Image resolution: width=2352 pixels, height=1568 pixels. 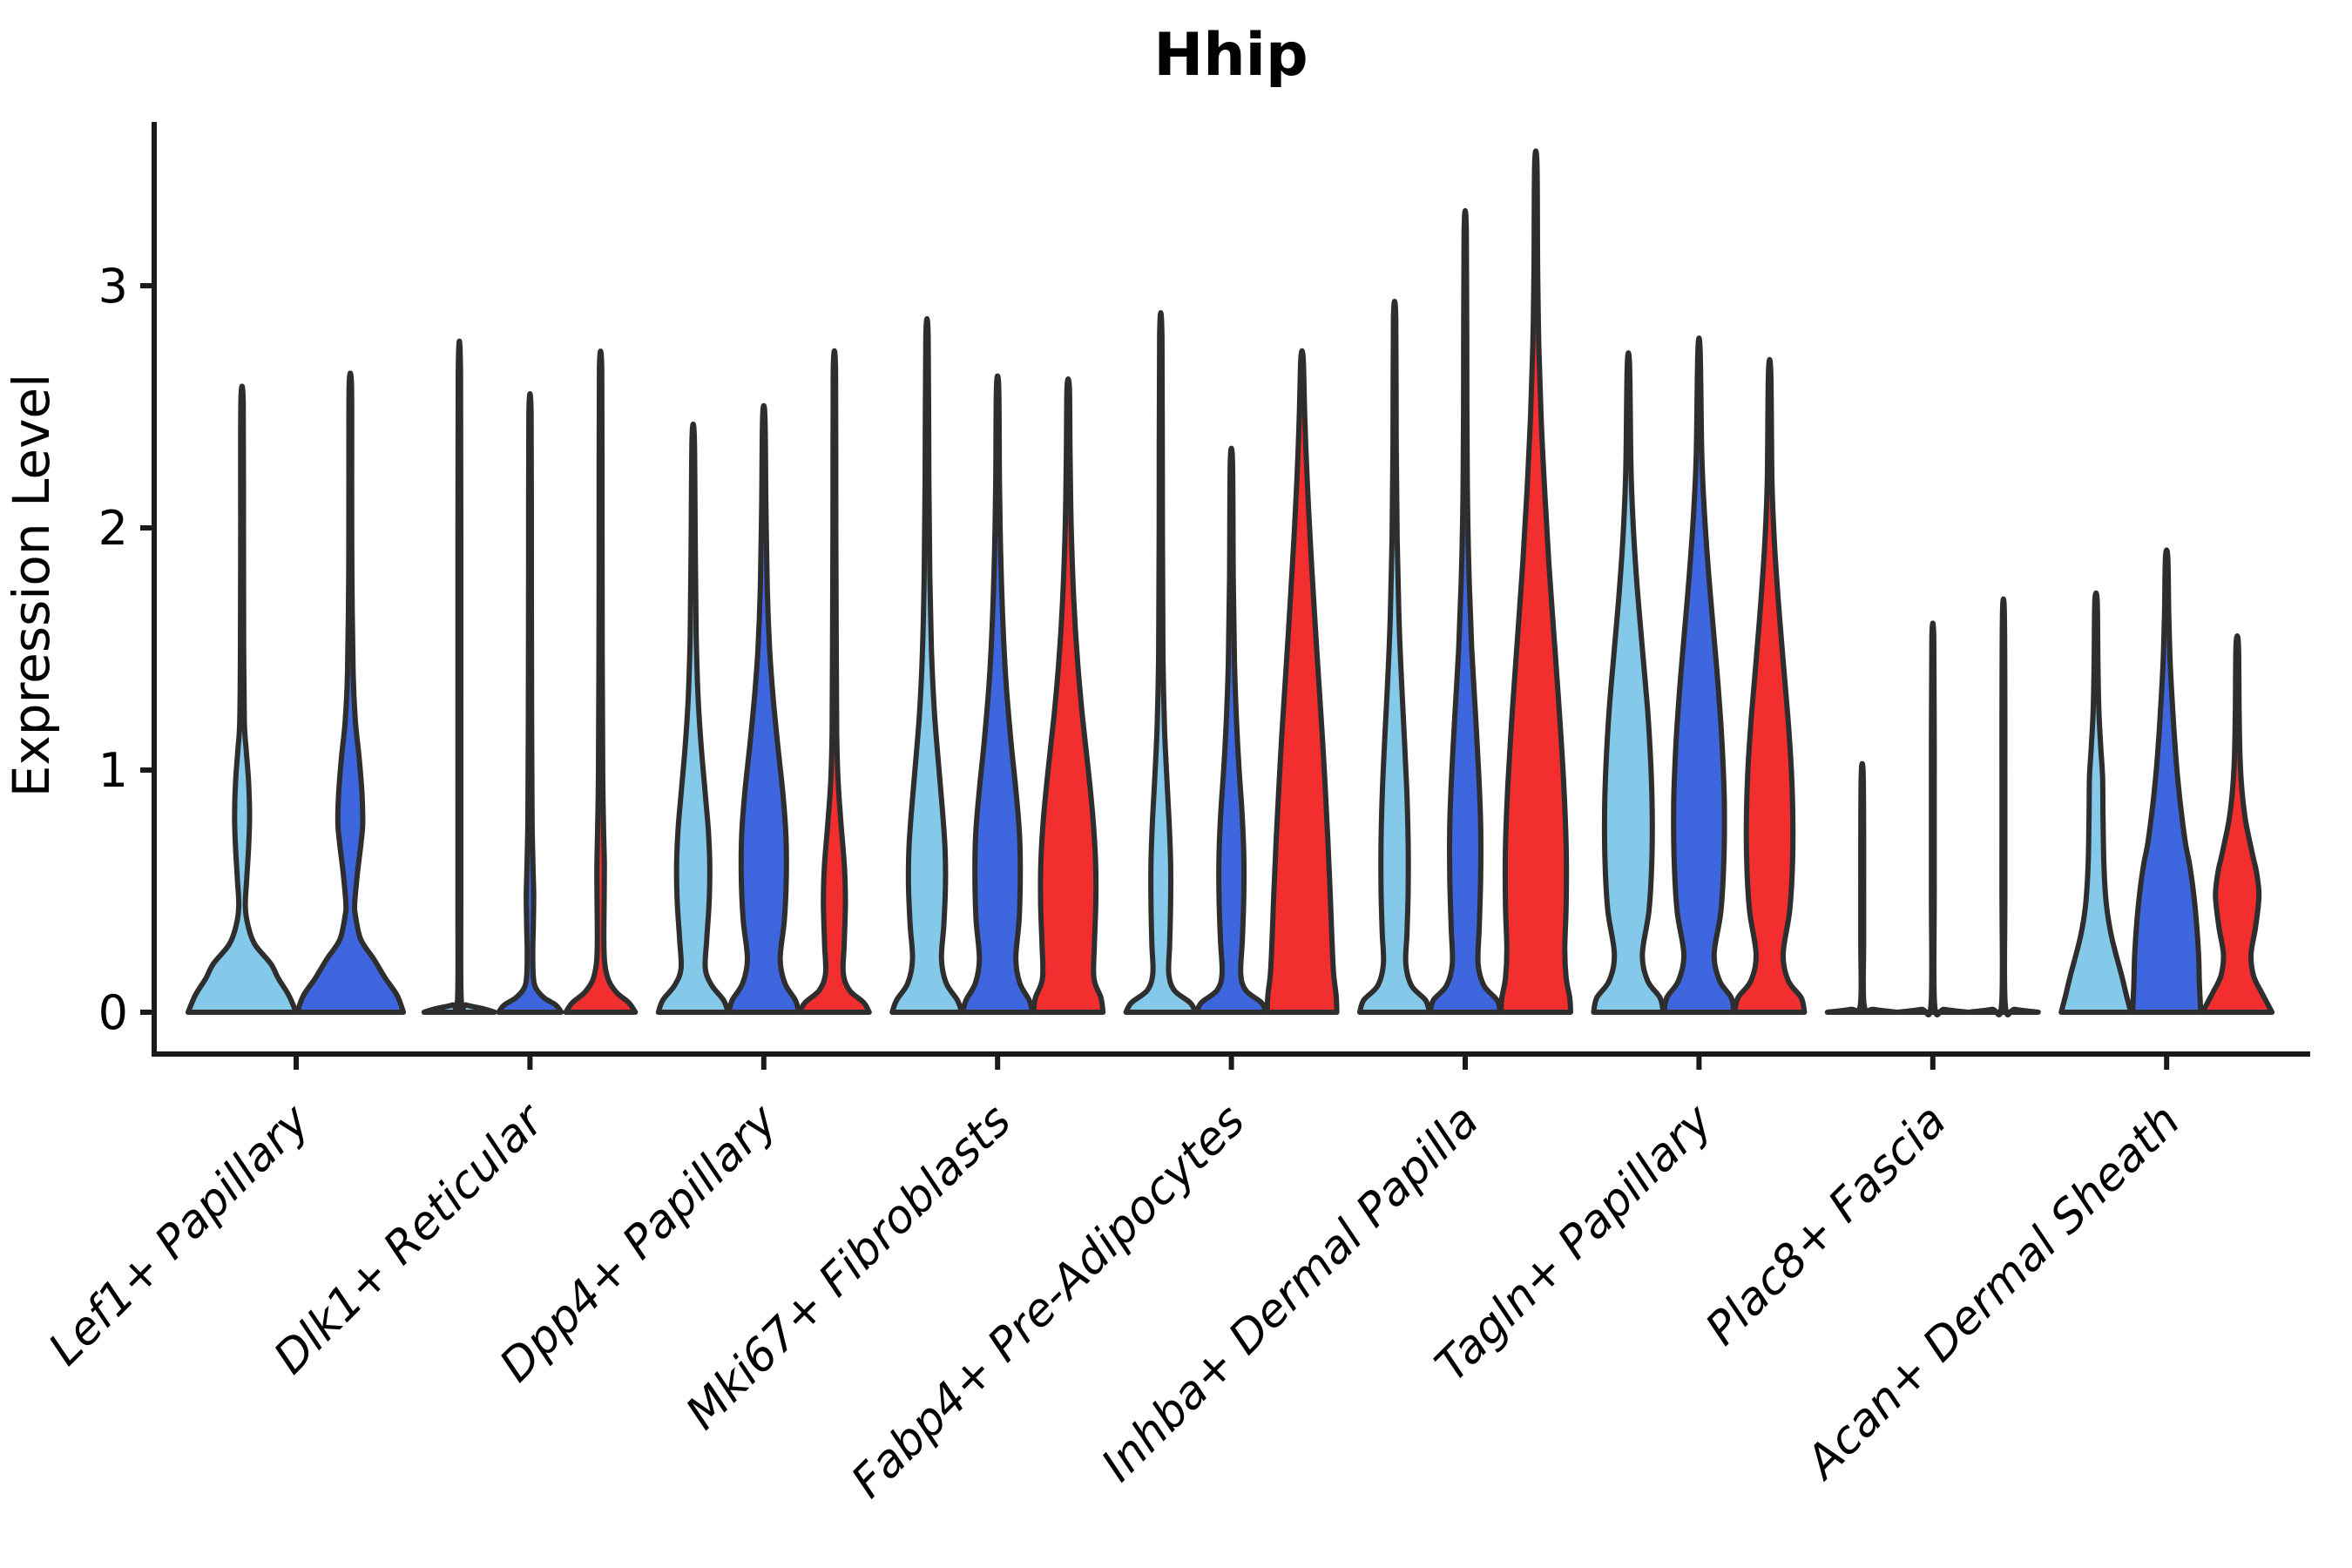 I want to click on y-tick-label: 2, so click(x=113, y=528).